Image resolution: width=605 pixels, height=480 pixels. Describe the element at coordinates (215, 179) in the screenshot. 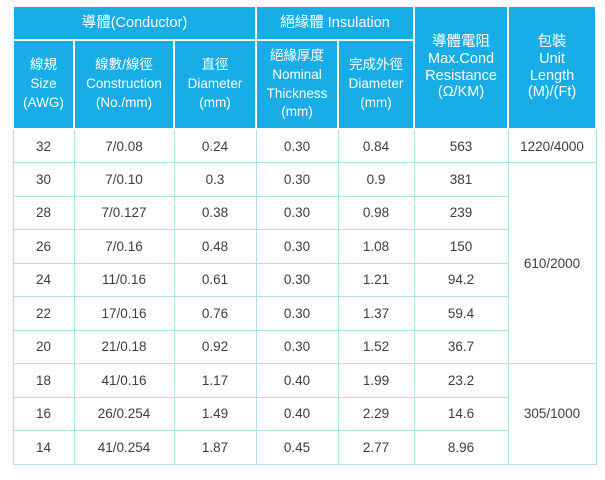

I see `cell-diameter: 0.3` at that location.